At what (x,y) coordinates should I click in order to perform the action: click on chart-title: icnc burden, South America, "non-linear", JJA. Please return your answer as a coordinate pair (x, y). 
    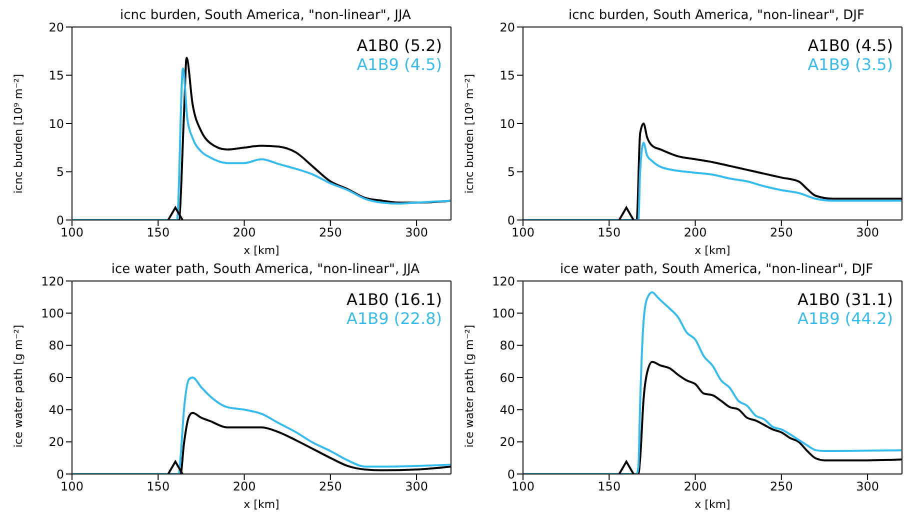
    Looking at the image, I should click on (265, 15).